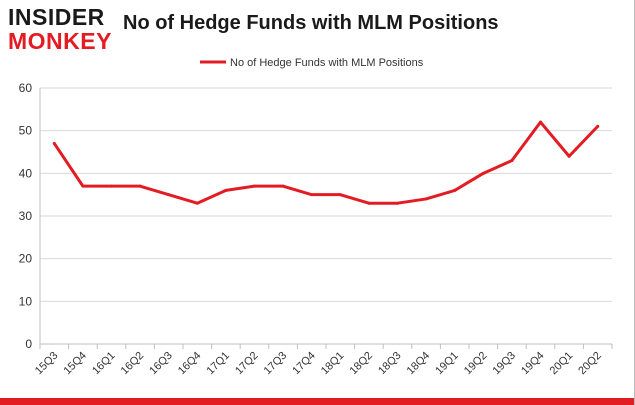  I want to click on x-tick-label: 18Q2, so click(361, 364).